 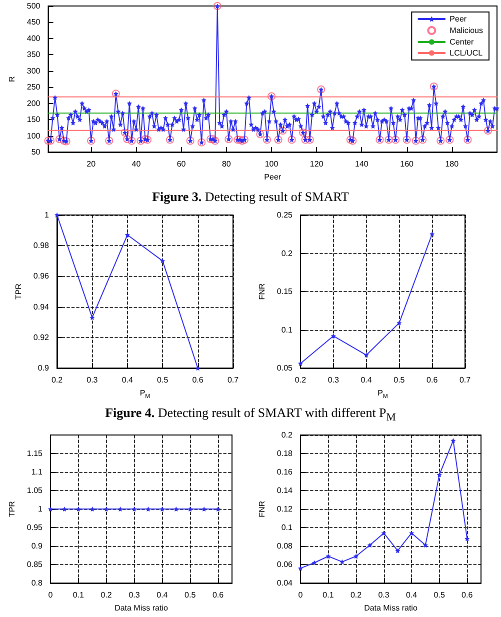 I want to click on y-tick-label: 0.96, so click(x=41, y=276).